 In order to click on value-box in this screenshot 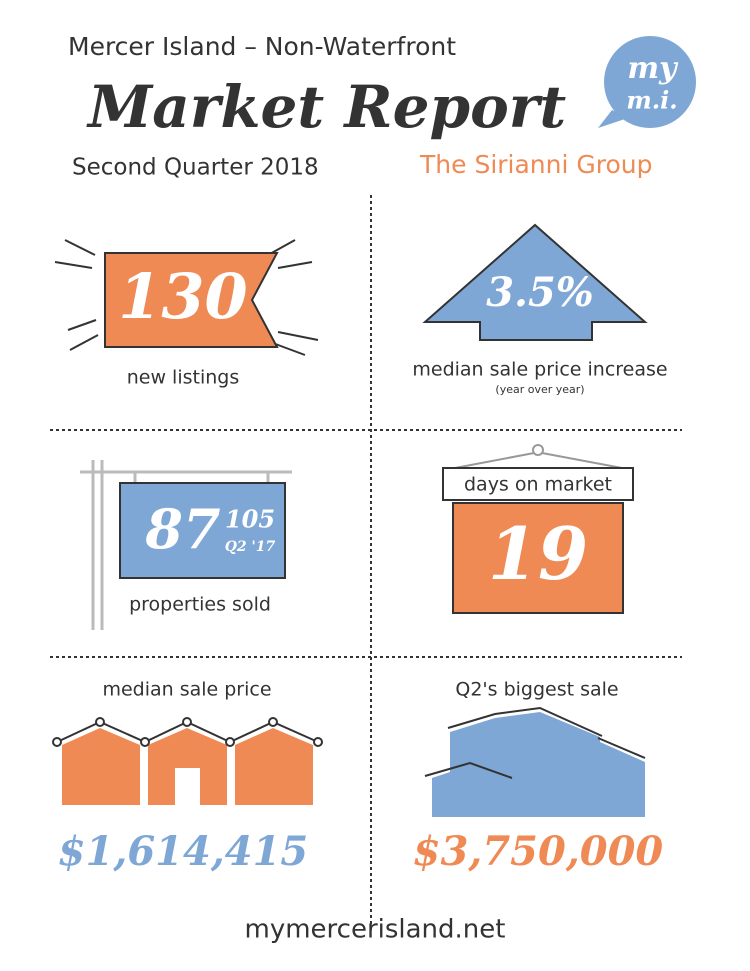, I will do `click(538, 558)`.